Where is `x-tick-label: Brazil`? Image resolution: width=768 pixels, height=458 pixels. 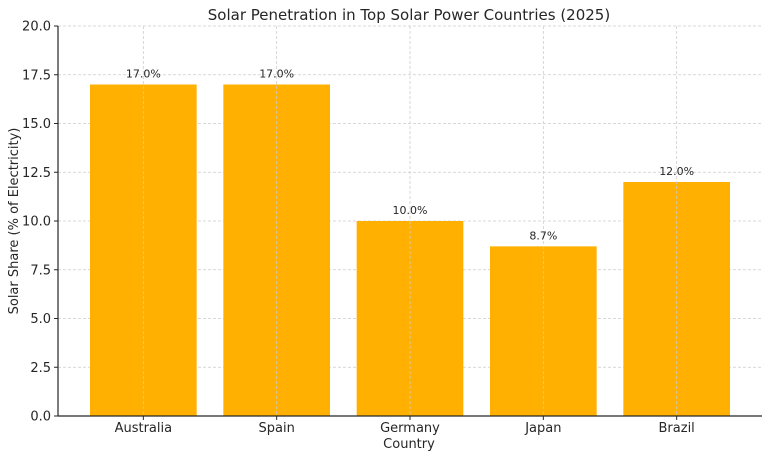 x-tick-label: Brazil is located at coordinates (677, 428).